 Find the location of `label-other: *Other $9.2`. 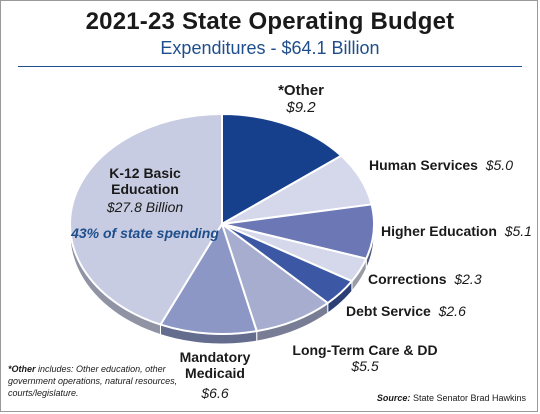

label-other: *Other $9.2 is located at coordinates (301, 99).